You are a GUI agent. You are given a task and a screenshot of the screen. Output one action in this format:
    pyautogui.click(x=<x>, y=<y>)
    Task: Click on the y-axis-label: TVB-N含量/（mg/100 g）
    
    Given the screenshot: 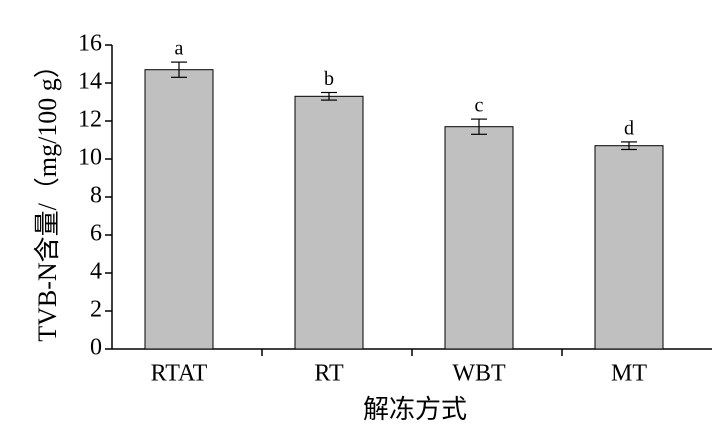 What is the action you would take?
    pyautogui.click(x=47, y=197)
    